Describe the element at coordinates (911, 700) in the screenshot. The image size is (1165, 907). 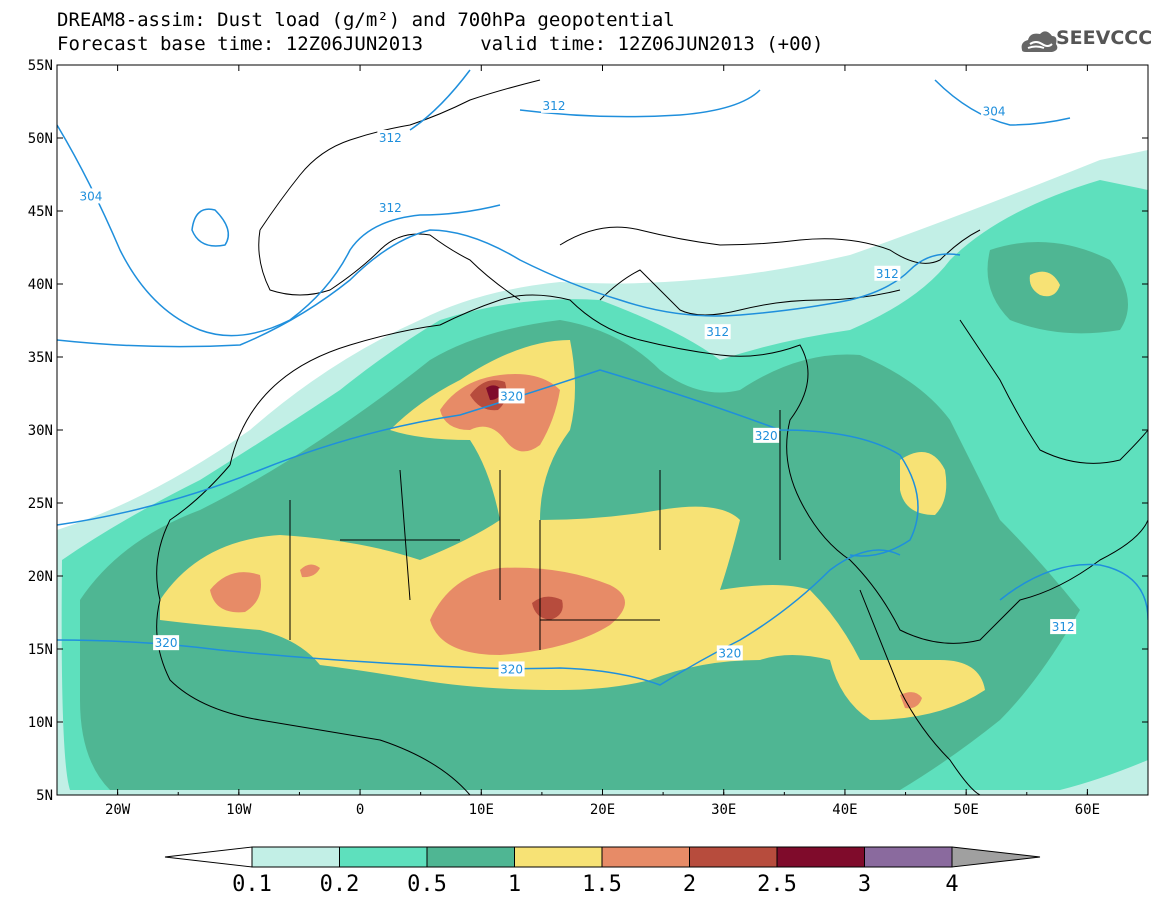
I see `dust-region-1.5-yemen` at that location.